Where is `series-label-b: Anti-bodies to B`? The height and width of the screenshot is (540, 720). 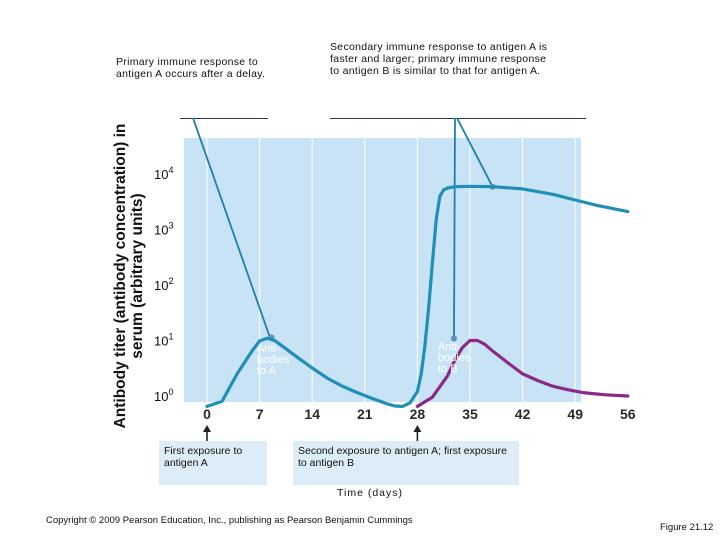
series-label-b: Anti-bodies to B is located at coordinates (454, 358).